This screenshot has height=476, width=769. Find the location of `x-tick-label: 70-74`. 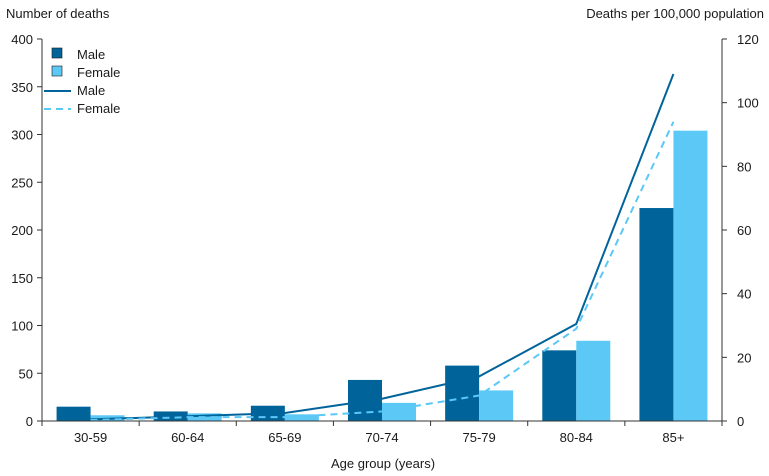

x-tick-label: 70-74 is located at coordinates (381, 437).